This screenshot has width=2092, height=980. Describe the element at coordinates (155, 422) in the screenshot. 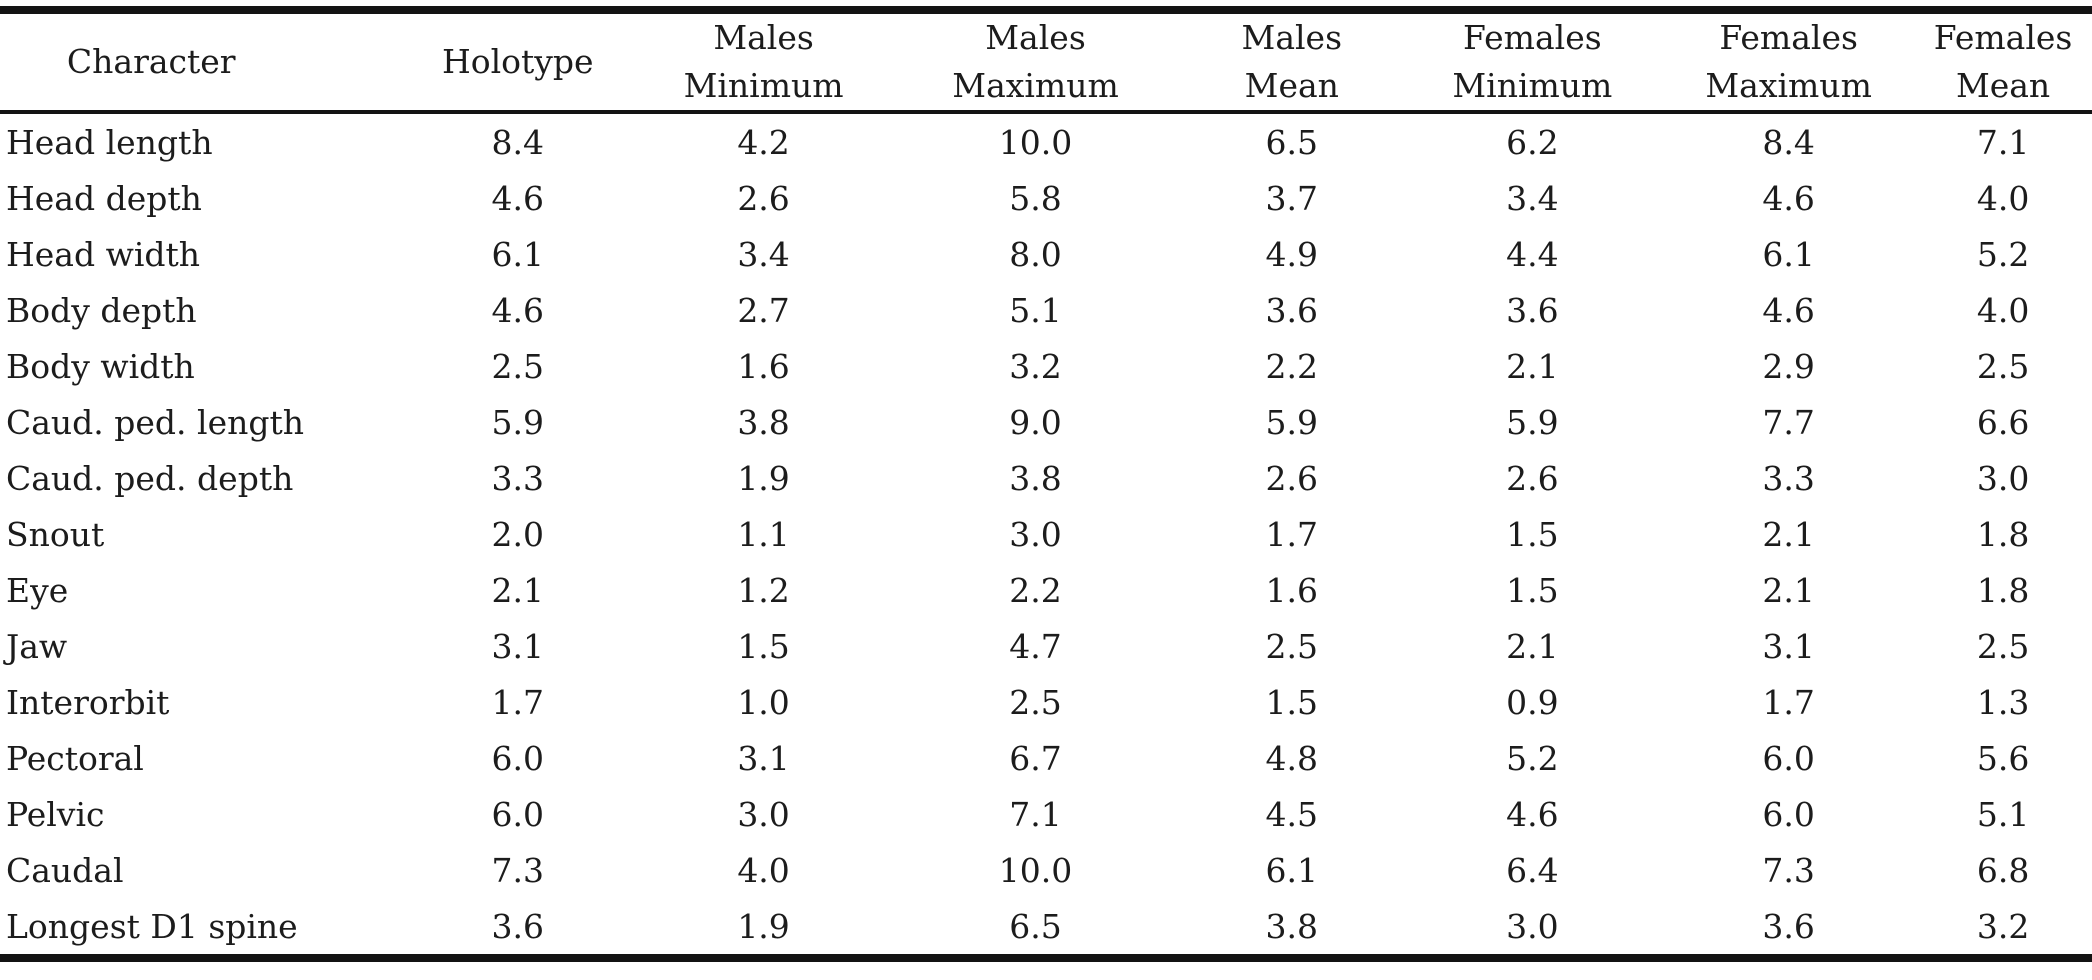

I see `character-cell: Caud. ped. length` at that location.